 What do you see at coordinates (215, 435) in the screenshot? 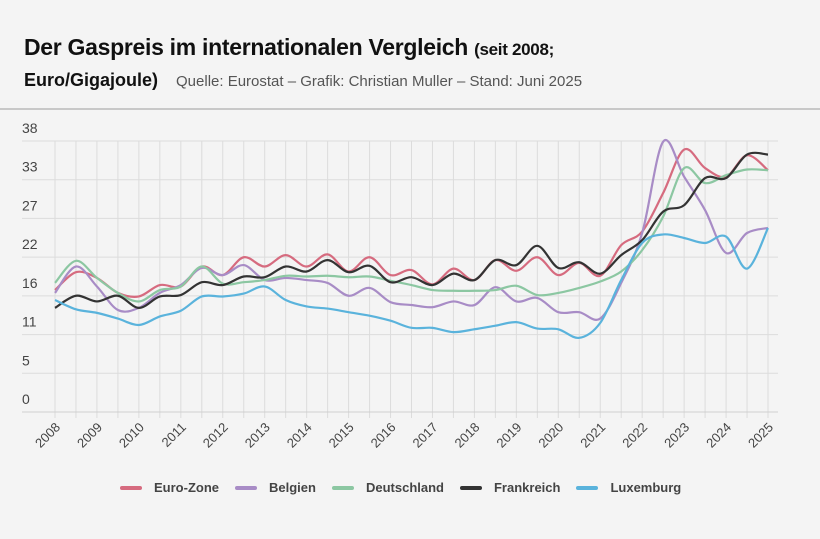
I see `x-tick-label: 2012` at bounding box center [215, 435].